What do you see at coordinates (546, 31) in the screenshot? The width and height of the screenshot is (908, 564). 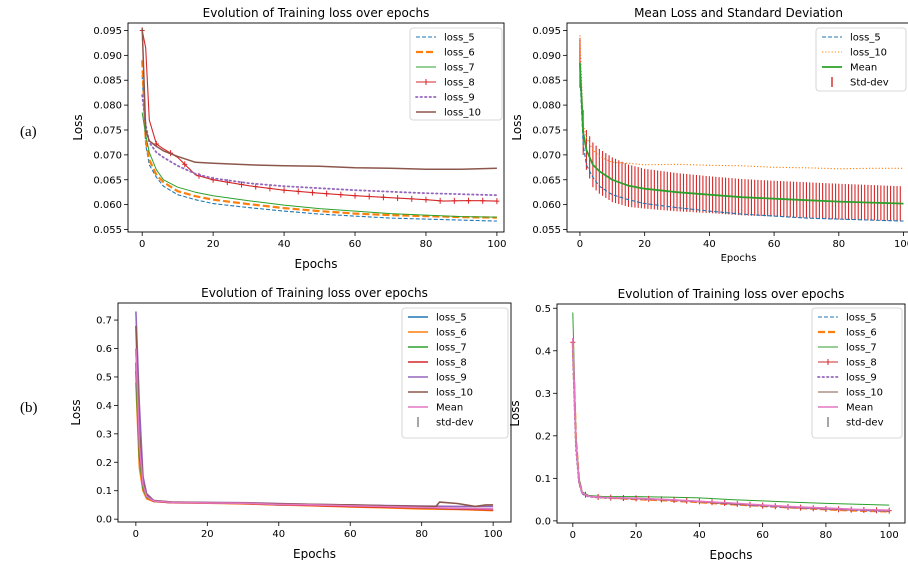 I see `y-tick-label: 0.095` at bounding box center [546, 31].